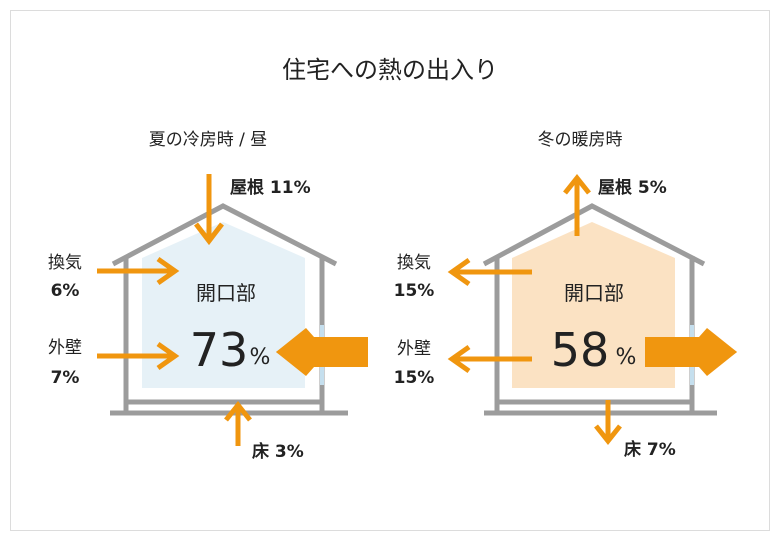 This screenshot has width=781, height=542. I want to click on summer-interior-fill, so click(223, 305).